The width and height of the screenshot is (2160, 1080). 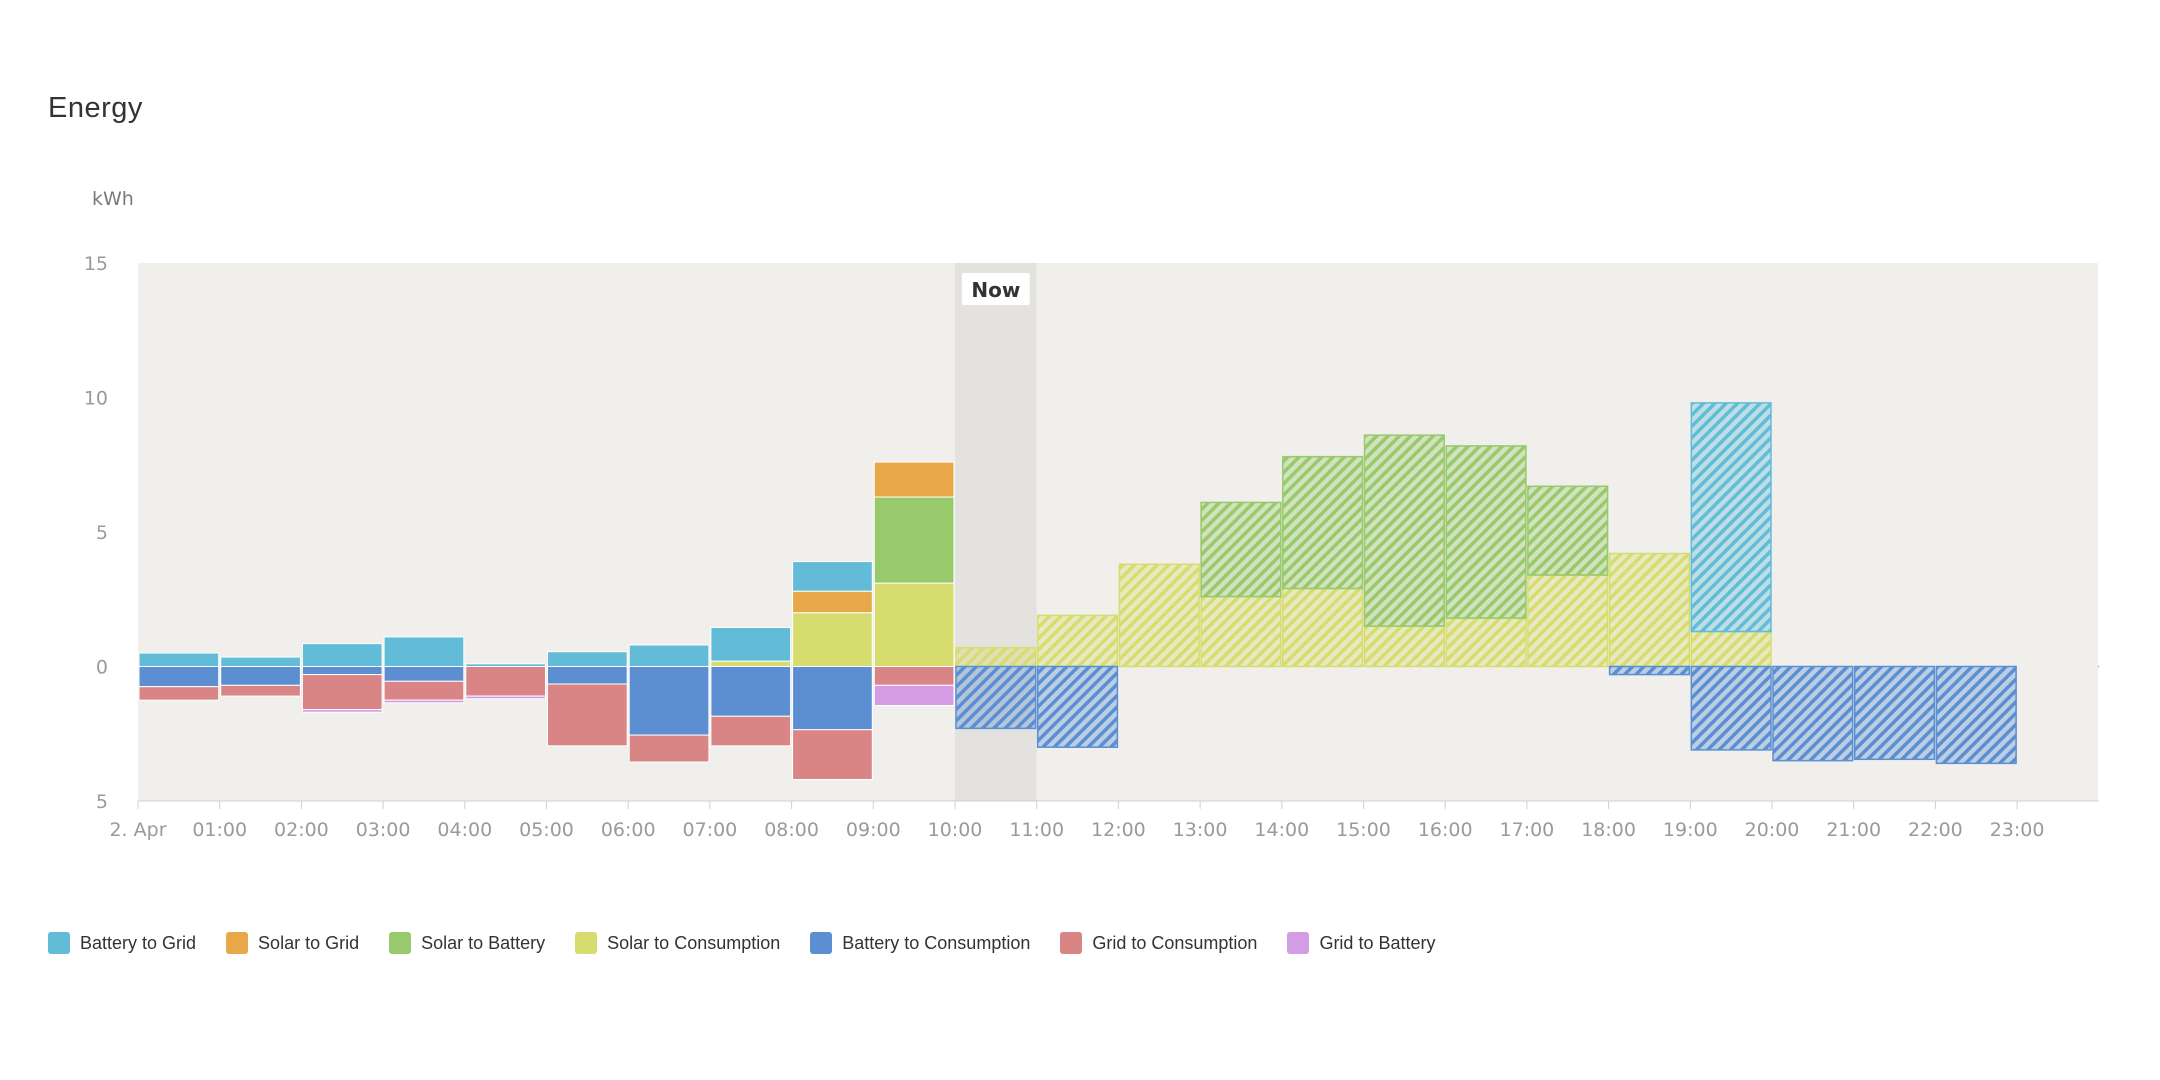 What do you see at coordinates (95, 108) in the screenshot?
I see `chart-title: Energy` at bounding box center [95, 108].